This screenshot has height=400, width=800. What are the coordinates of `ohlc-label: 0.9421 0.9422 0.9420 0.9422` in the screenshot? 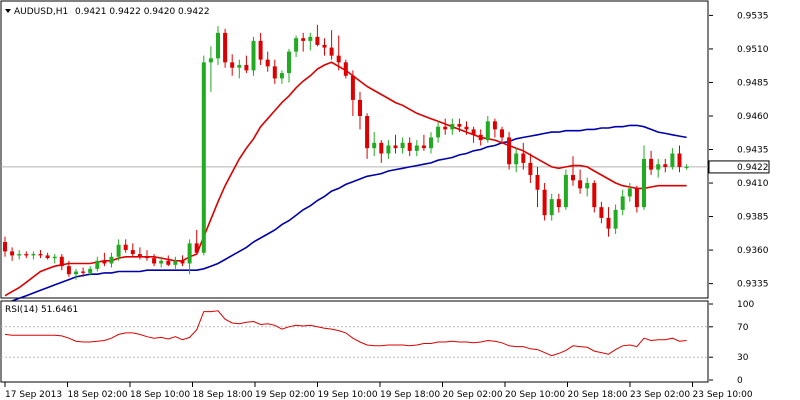 It's located at (142, 12).